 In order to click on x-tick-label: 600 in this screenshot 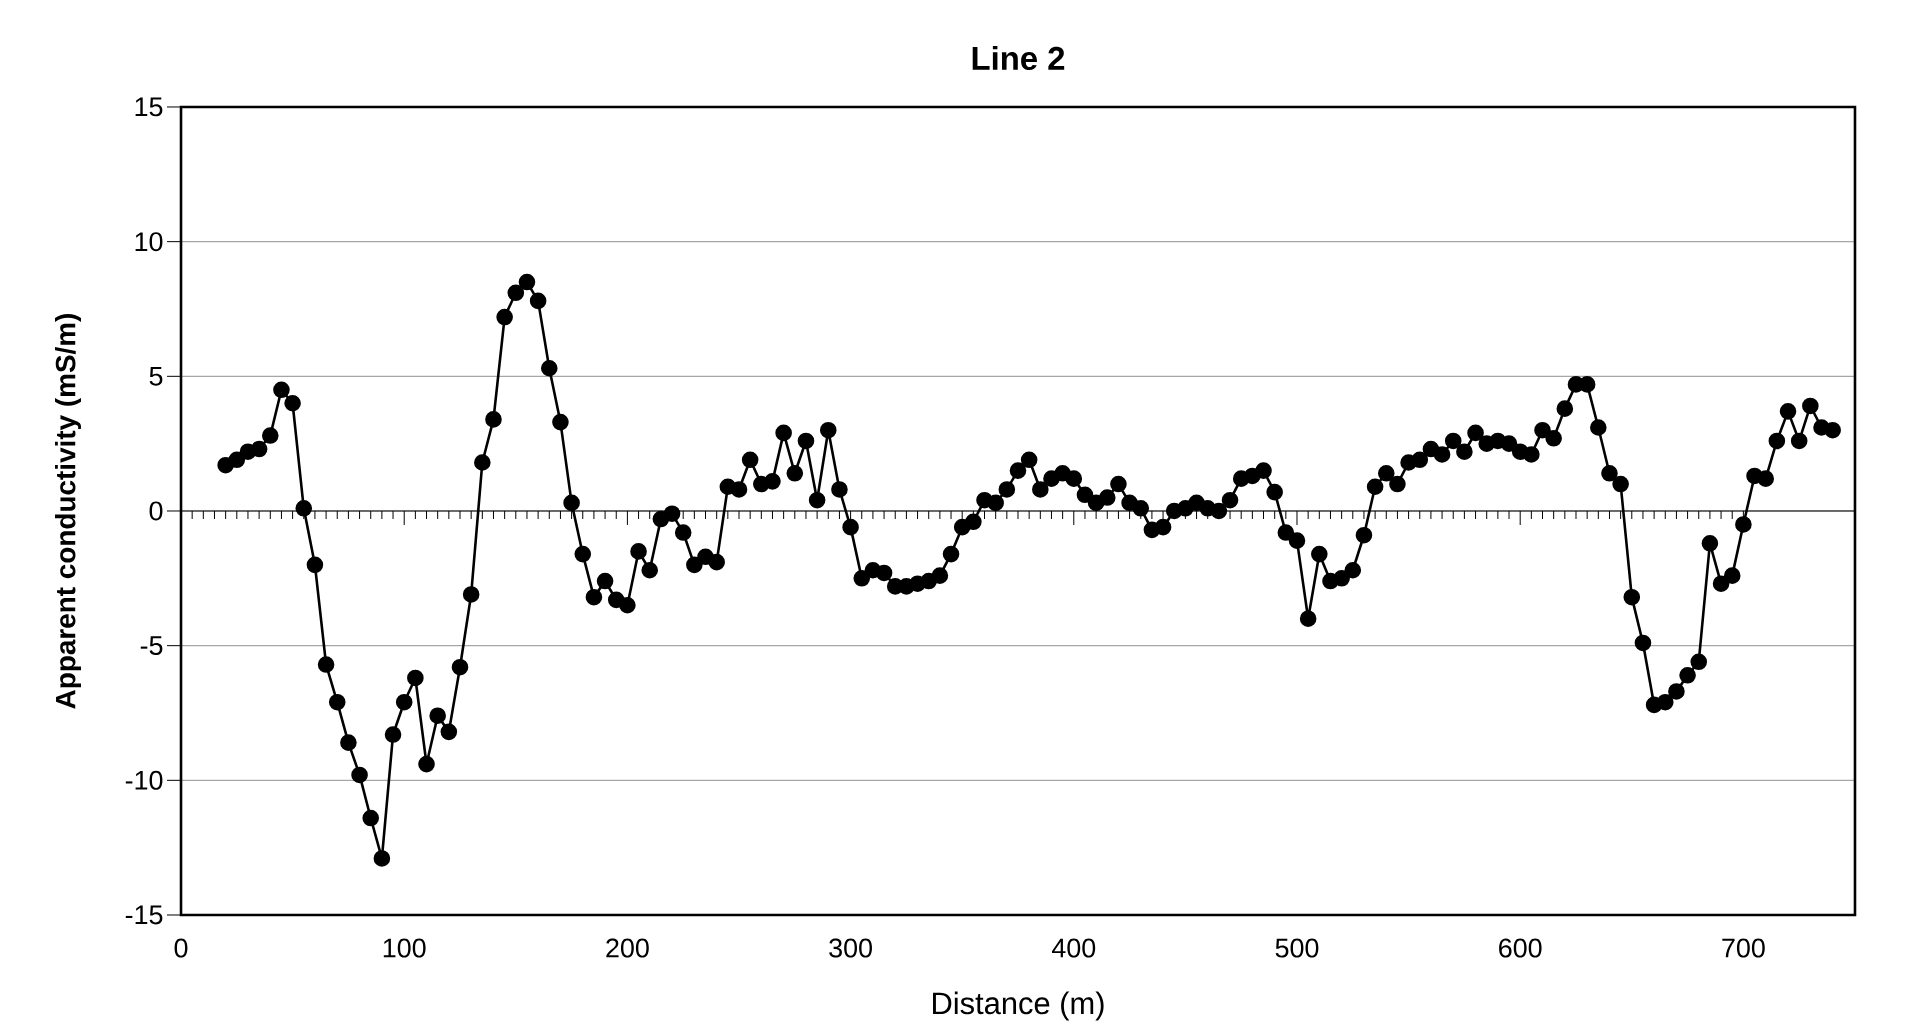, I will do `click(1520, 948)`.